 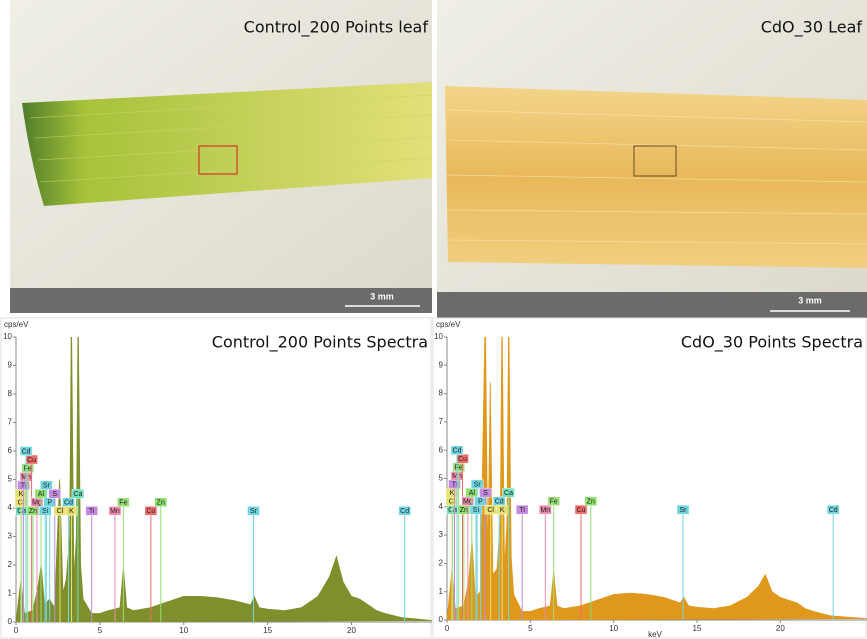 What do you see at coordinates (336, 28) in the screenshot?
I see `image-title: Control_200 Points leaf` at bounding box center [336, 28].